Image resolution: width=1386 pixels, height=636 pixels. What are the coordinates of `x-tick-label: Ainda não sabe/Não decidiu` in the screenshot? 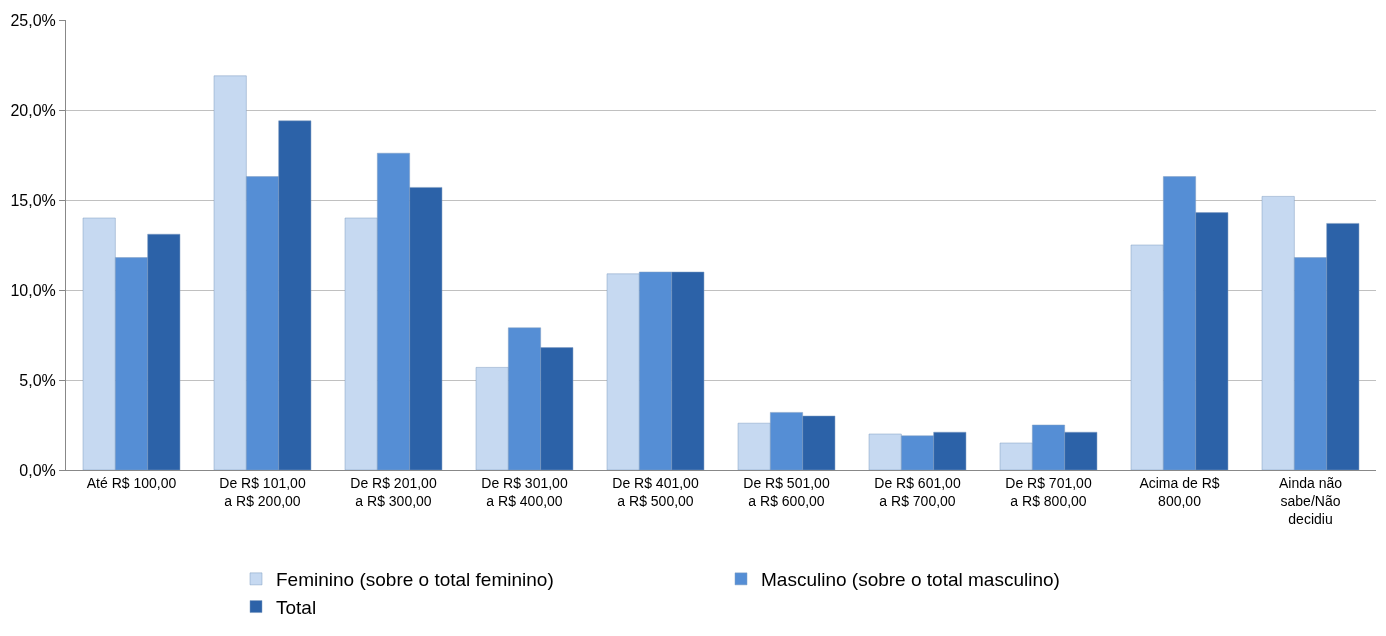 It's located at (1310, 501).